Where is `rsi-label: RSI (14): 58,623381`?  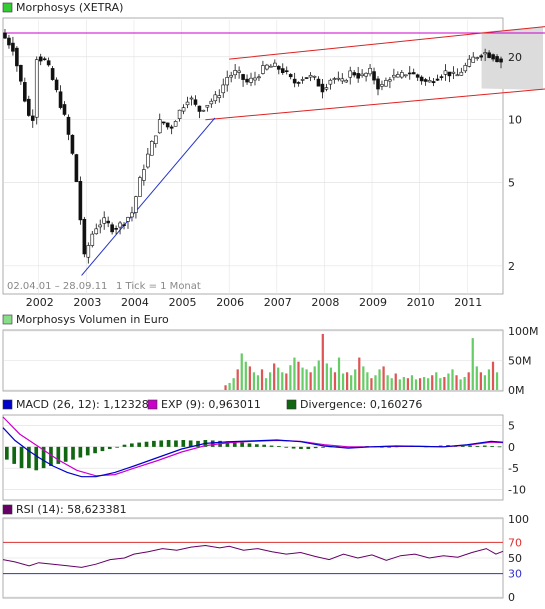
rsi-label: RSI (14): 58,623381 is located at coordinates (71, 509).